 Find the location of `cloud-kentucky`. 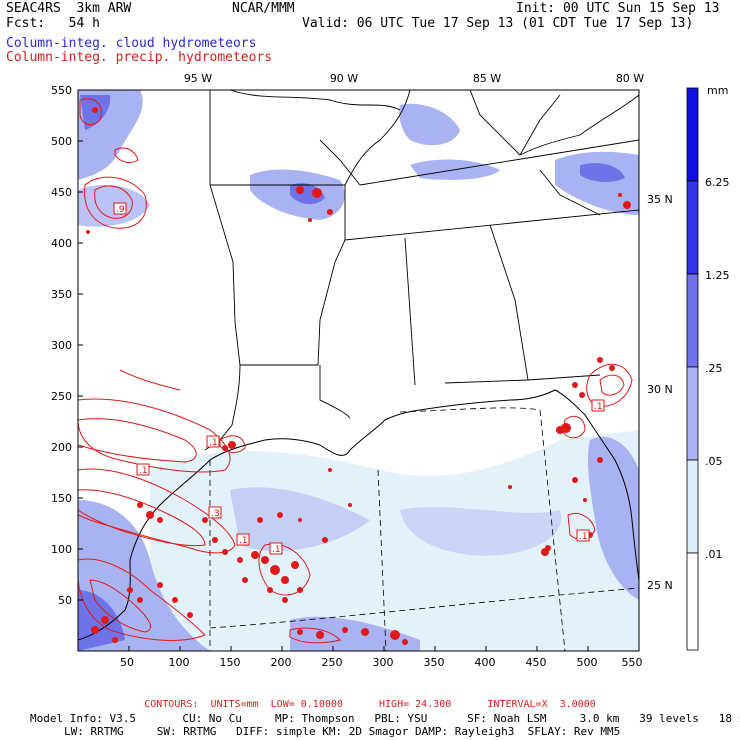

cloud-kentucky is located at coordinates (429, 124).